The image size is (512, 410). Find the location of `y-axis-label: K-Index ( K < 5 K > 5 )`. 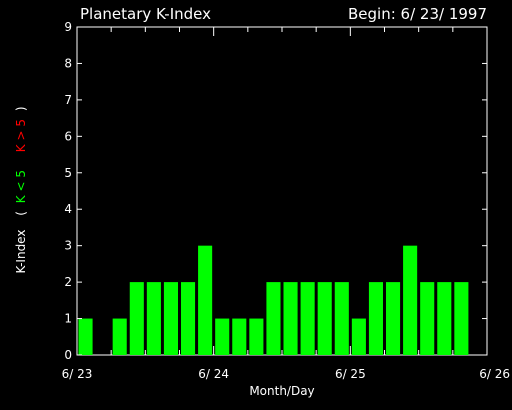

y-axis-label: K-Index ( K < 5 K > 5 ) is located at coordinates (21, 189).